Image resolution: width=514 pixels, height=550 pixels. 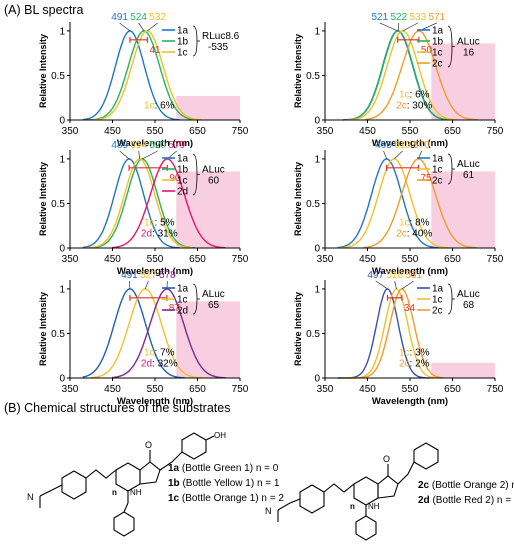 I want to click on n-atom: N, so click(x=268, y=511).